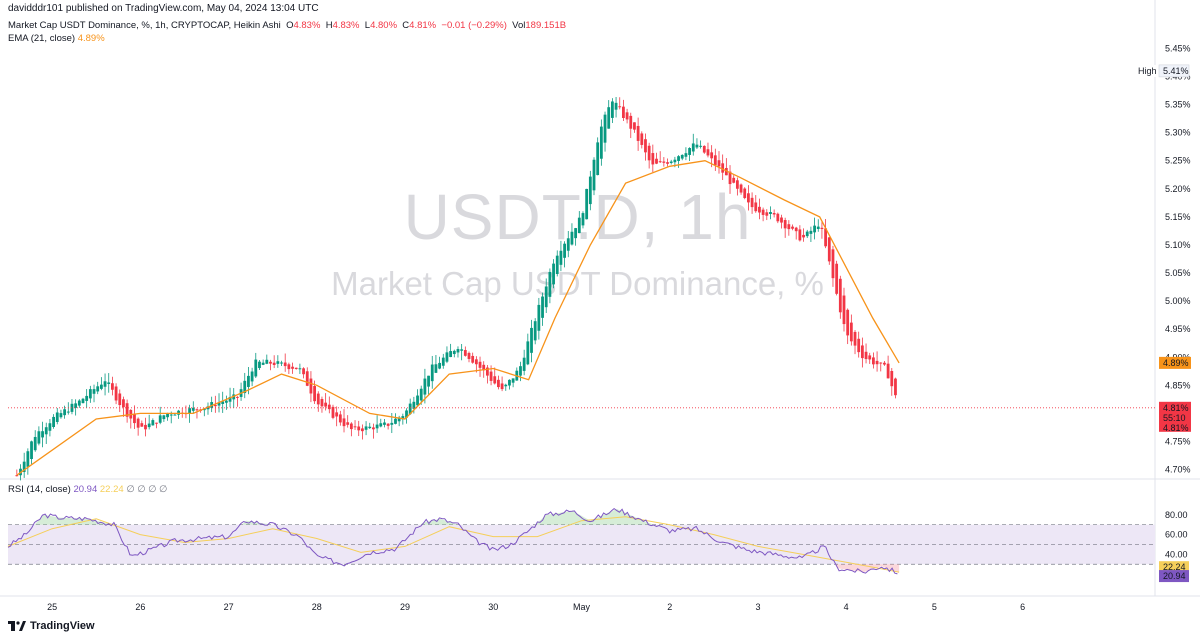 This screenshot has height=639, width=1200. Describe the element at coordinates (1178, 105) in the screenshot. I see `price-axis-tick: 5.35%` at that location.